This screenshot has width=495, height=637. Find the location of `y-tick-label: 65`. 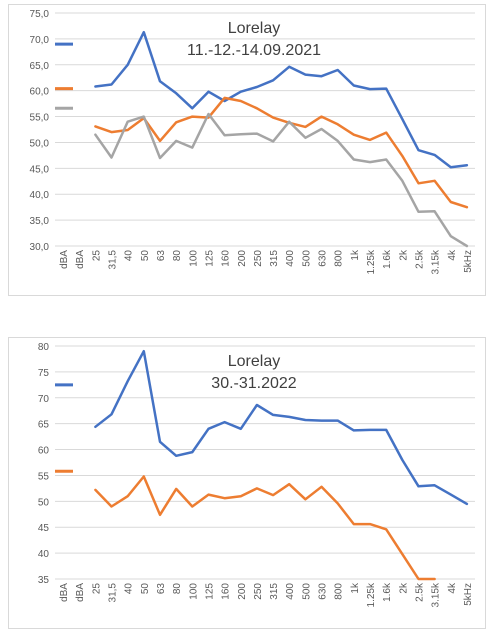

y-tick-label: 65 is located at coordinates (44, 425).